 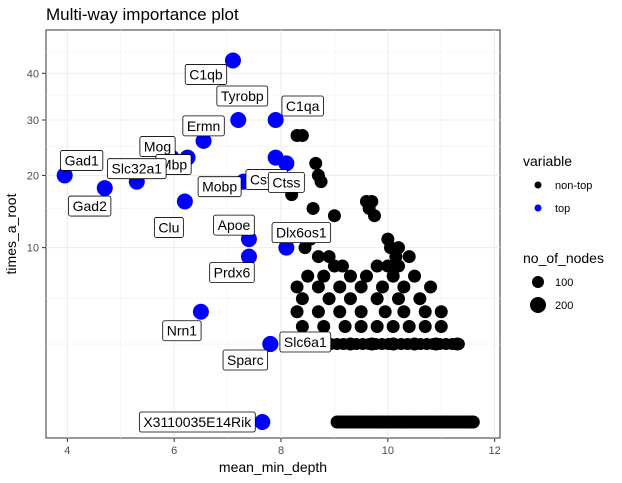 I want to click on point-label: Dlx6os1, so click(x=301, y=233).